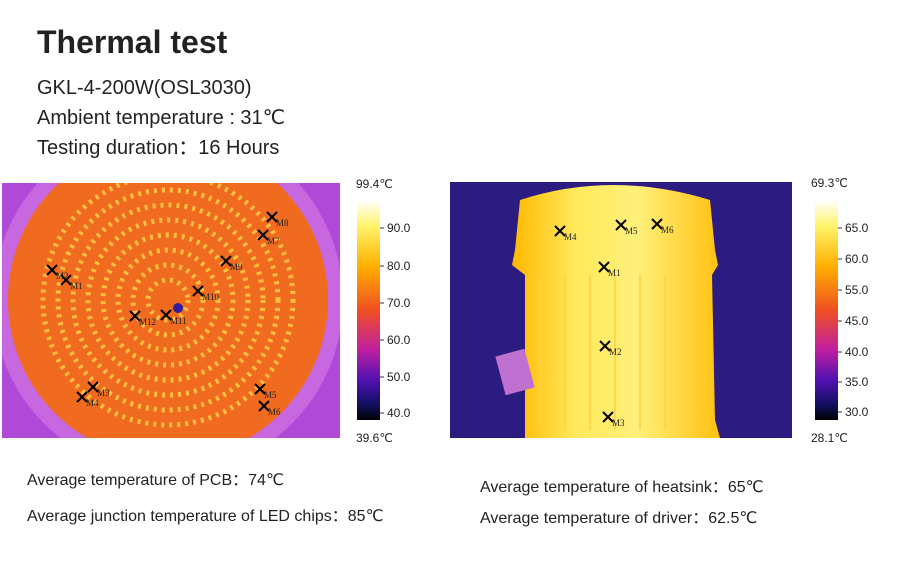  What do you see at coordinates (399, 228) in the screenshot?
I see `scale-label: 90.0` at bounding box center [399, 228].